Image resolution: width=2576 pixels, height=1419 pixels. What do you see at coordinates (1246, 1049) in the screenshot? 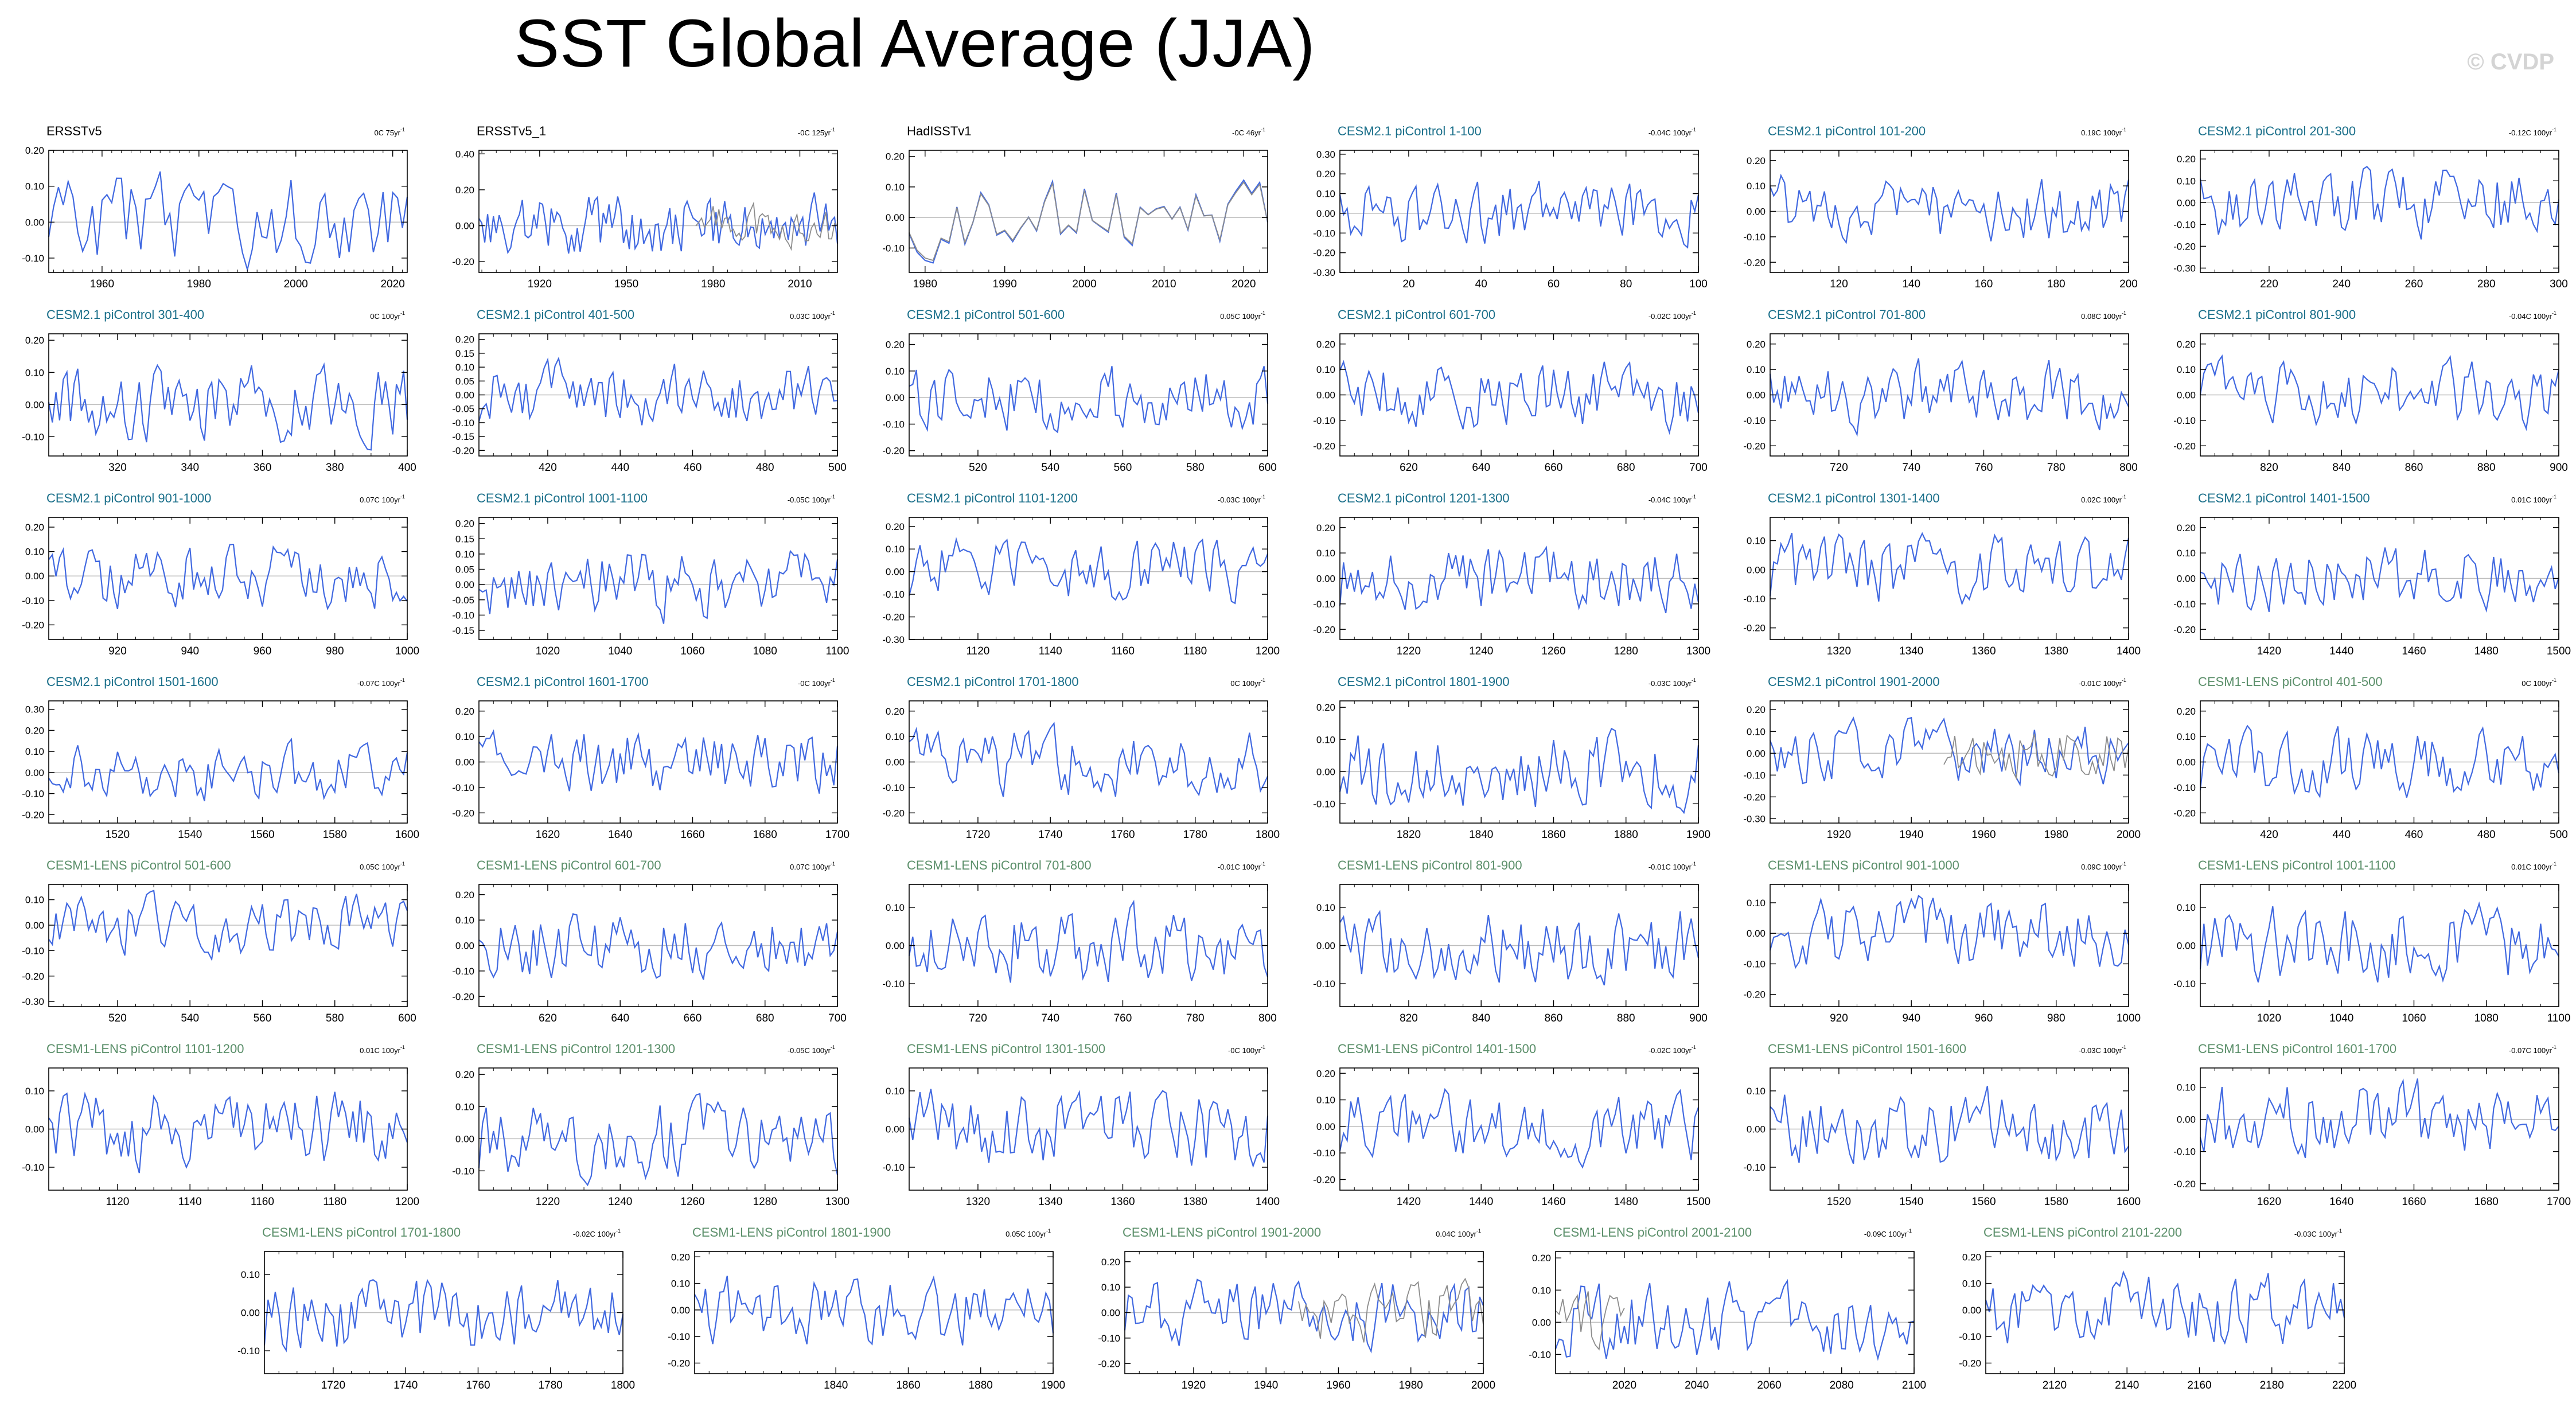
I see `trend-label: -0C 100yr-1` at bounding box center [1246, 1049].